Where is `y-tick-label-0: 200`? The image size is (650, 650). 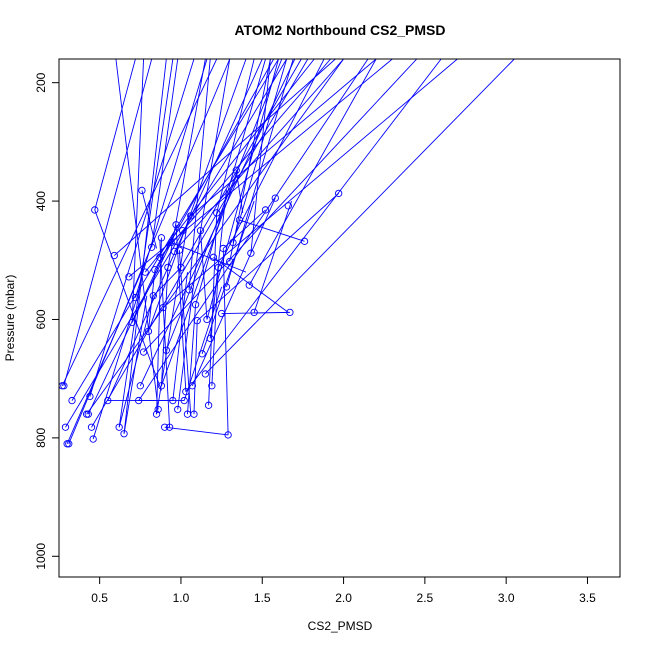 y-tick-label-0: 200 is located at coordinates (41, 82).